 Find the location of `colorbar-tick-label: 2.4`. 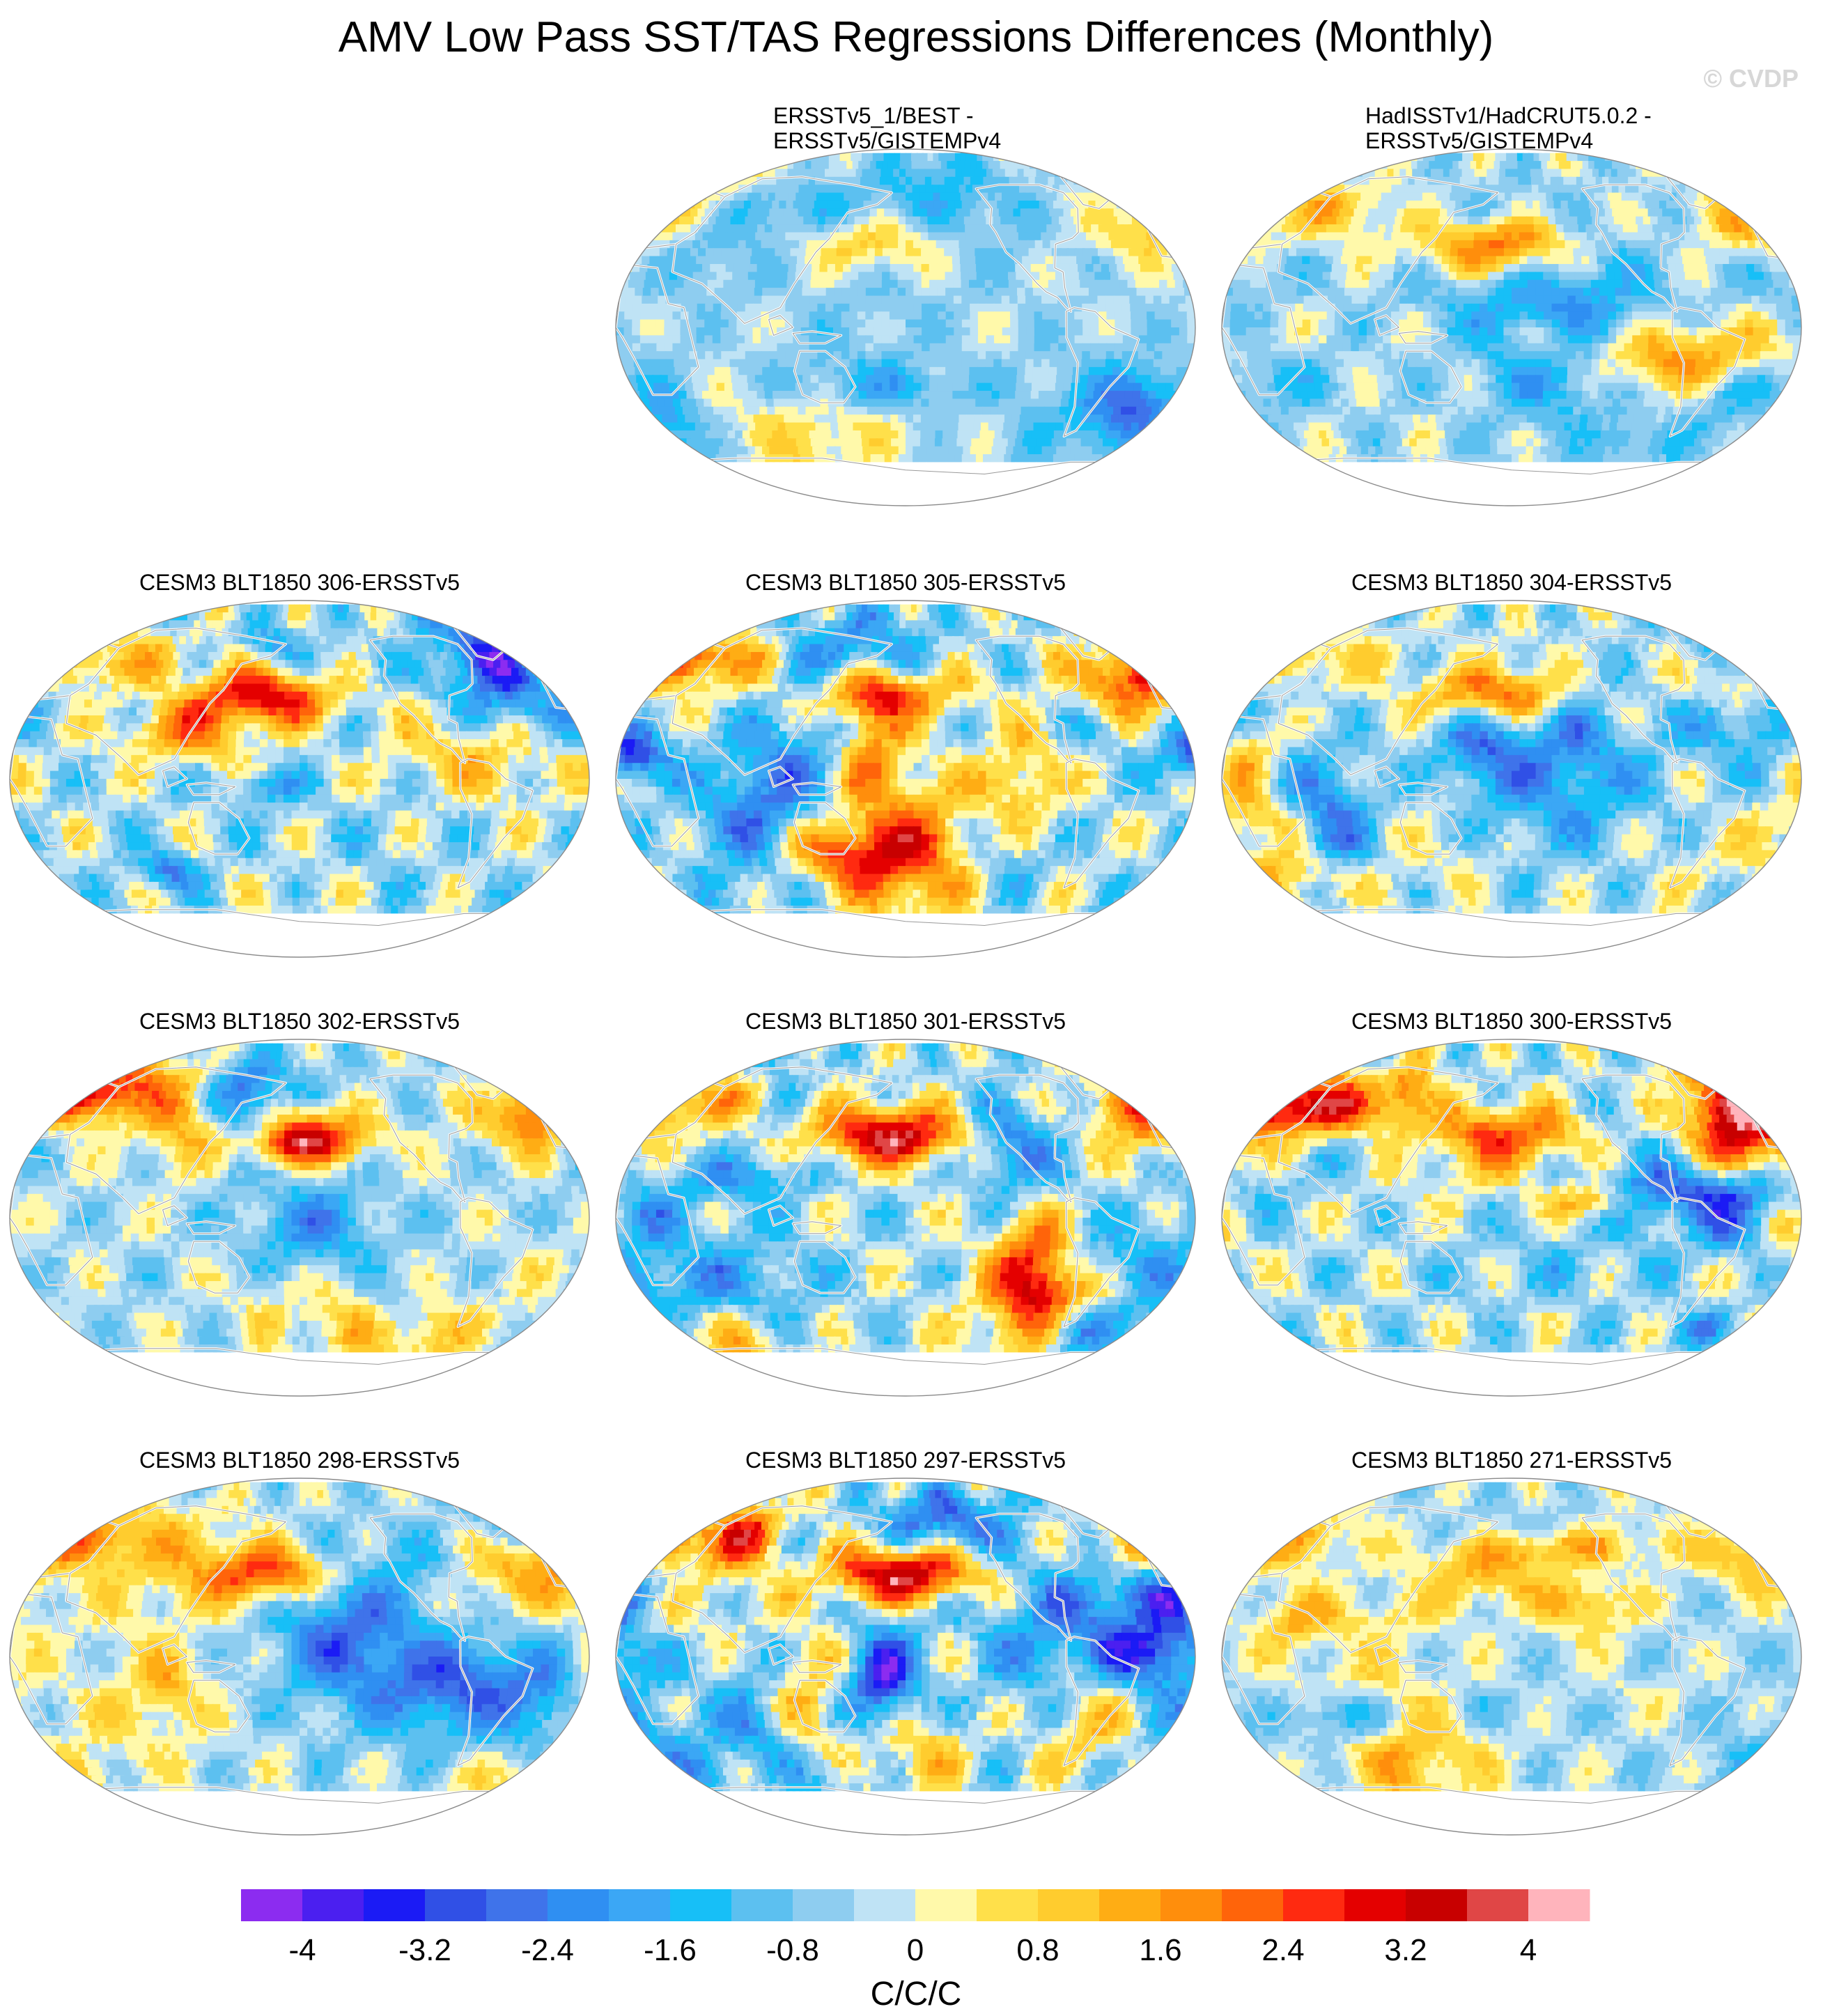

colorbar-tick-label: 2.4 is located at coordinates (1283, 1950).